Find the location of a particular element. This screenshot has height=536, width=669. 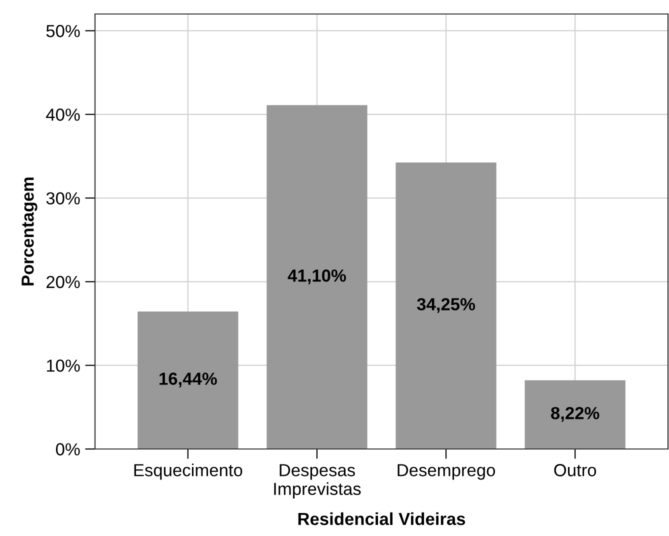

data-label: 41,10% is located at coordinates (317, 276).